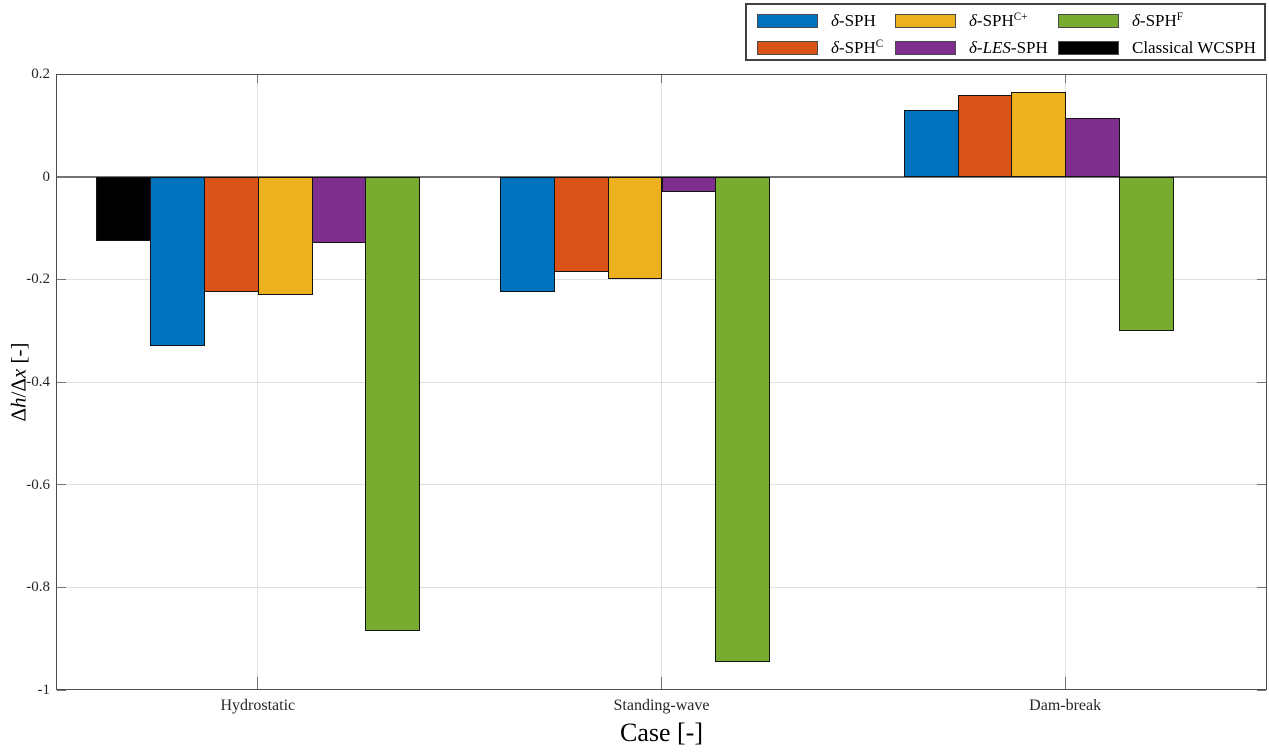 This screenshot has height=752, width=1269. I want to click on y-tick-label--1: -1, so click(44, 690).